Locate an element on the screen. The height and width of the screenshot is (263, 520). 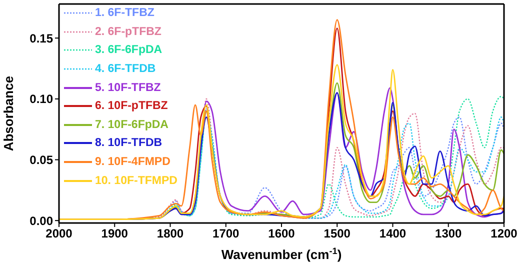
x-tick-label: 2000 is located at coordinates (59, 233).